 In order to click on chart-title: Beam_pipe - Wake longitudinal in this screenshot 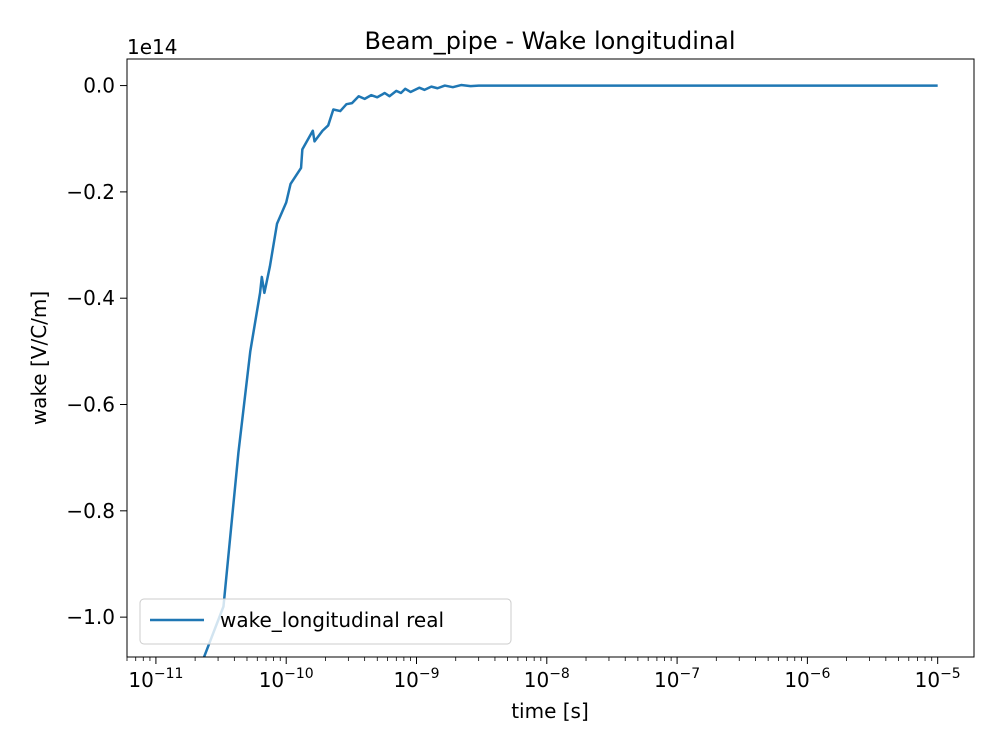, I will do `click(549, 41)`.